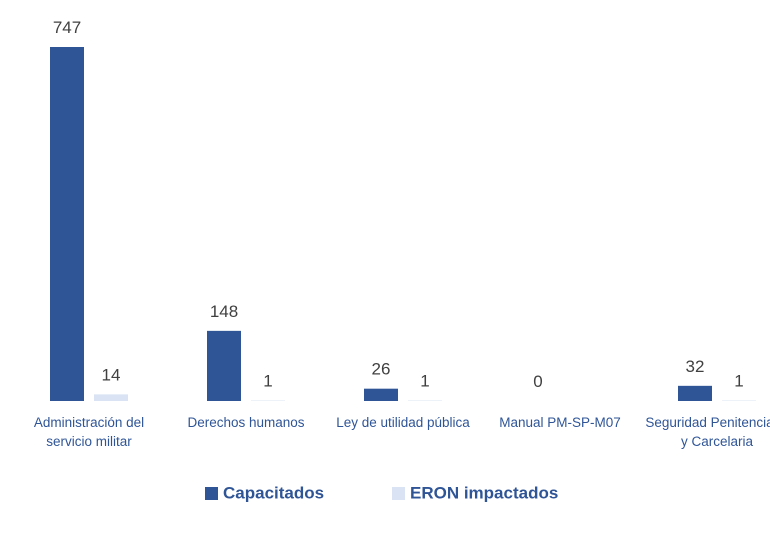 The image size is (770, 541). What do you see at coordinates (695, 366) in the screenshot?
I see `value-label: 32` at bounding box center [695, 366].